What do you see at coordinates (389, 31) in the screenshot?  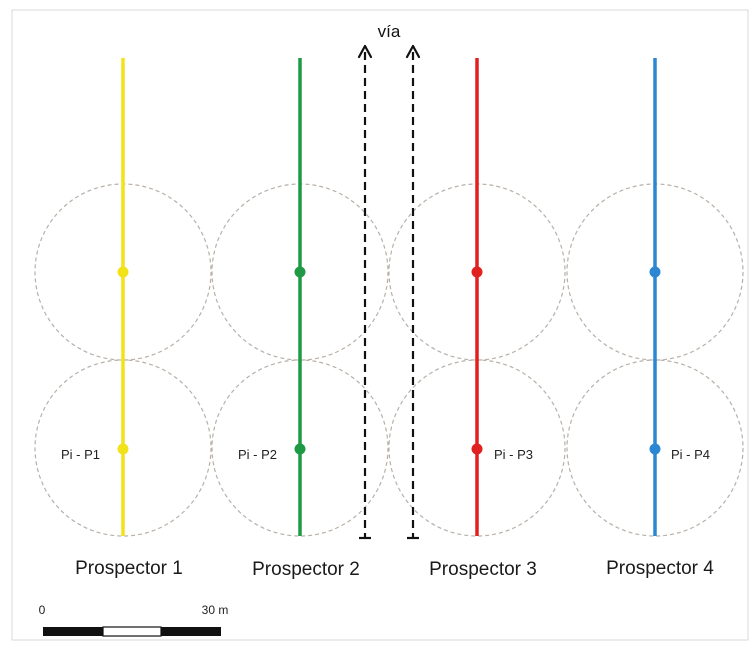 I see `road-label: vía` at bounding box center [389, 31].